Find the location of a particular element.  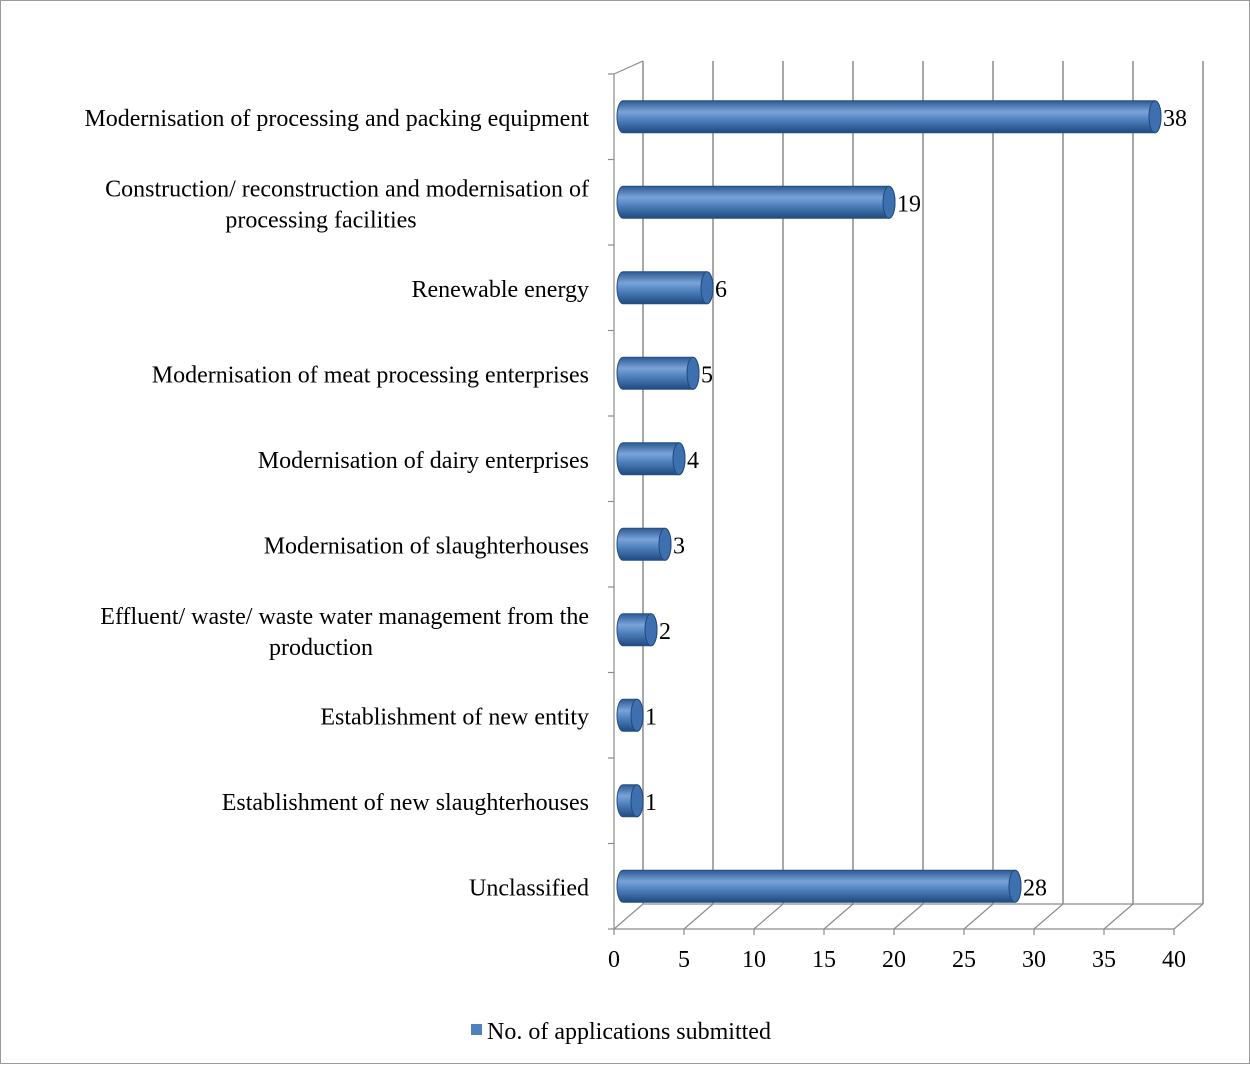

data-label: 6 is located at coordinates (721, 290).